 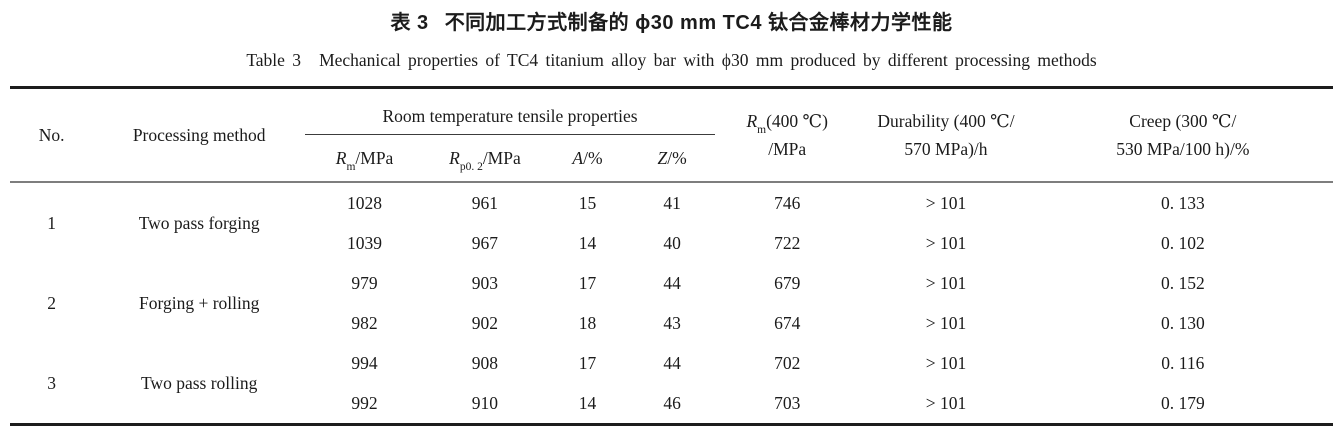 I want to click on col-header-z: Z/%, so click(x=672, y=159).